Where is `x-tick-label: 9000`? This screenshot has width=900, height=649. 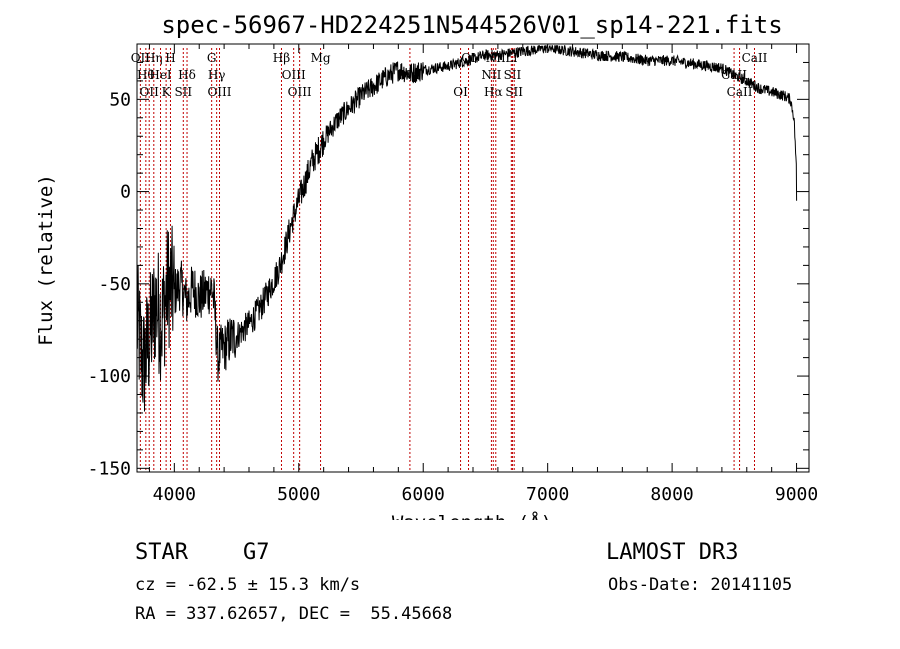
x-tick-label: 9000 is located at coordinates (796, 494).